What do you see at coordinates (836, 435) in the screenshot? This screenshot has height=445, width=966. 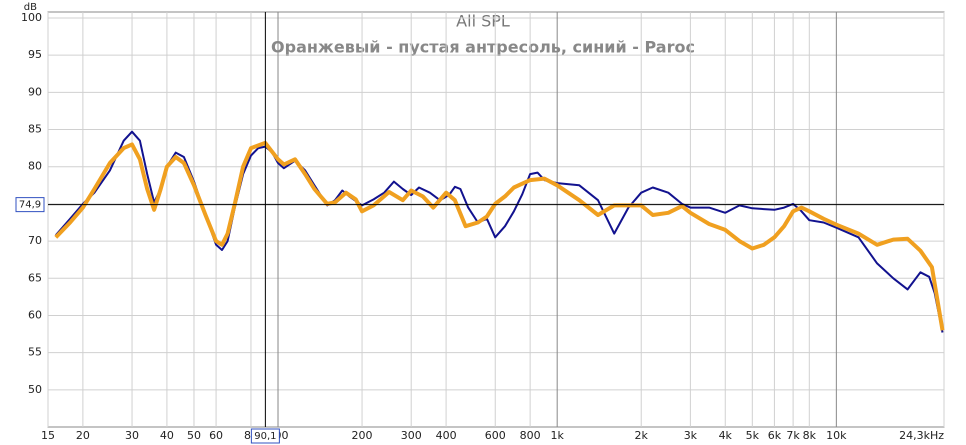 I see `x-tick-label: 10k` at bounding box center [836, 435].